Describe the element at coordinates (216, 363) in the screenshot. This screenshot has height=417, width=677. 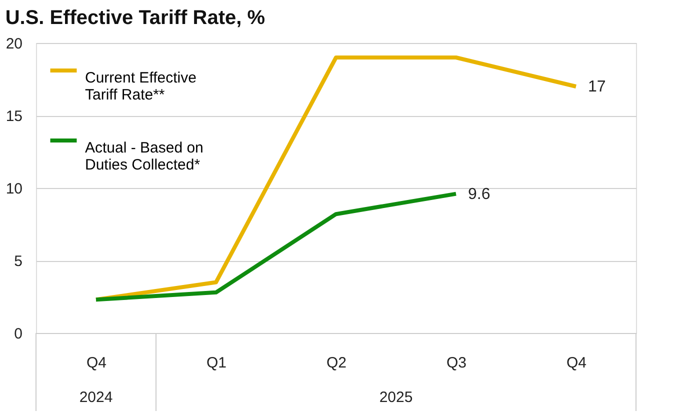
I see `x-tick-label: Q1` at that location.